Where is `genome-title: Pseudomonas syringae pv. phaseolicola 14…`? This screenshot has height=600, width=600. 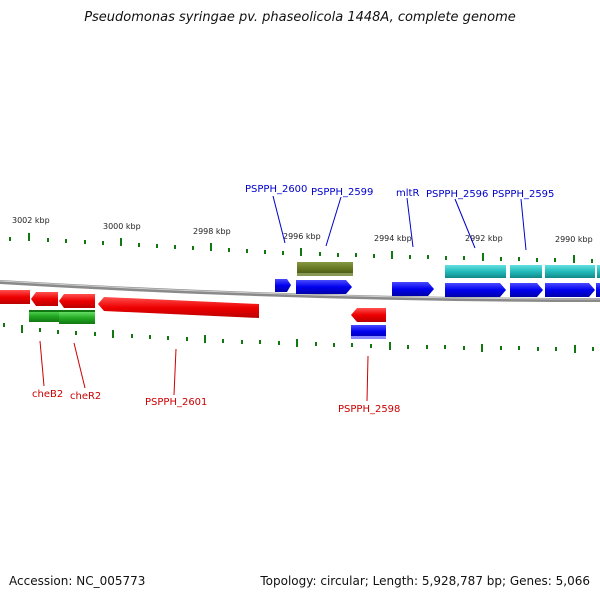 genome-title: Pseudomonas syringae pv. phaseolicola 14… is located at coordinates (300, 17).